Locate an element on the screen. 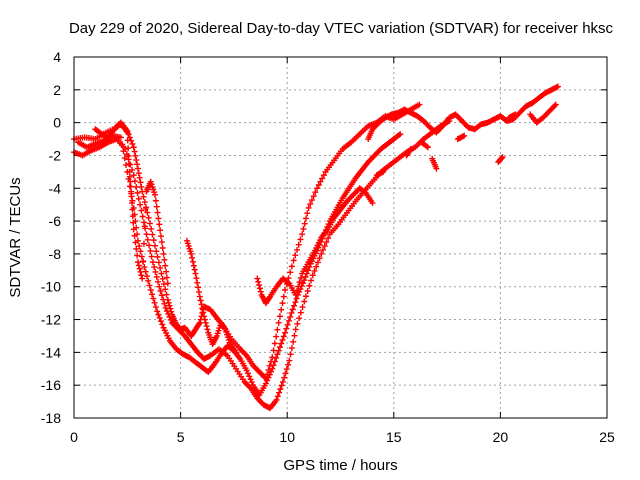  y-tick-label: -10 is located at coordinates (51, 287).